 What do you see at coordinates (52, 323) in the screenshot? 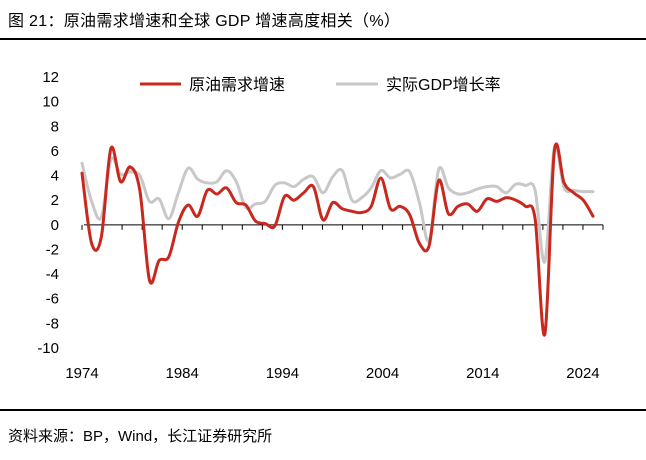
I see `y-tick-label: -8` at bounding box center [52, 323].